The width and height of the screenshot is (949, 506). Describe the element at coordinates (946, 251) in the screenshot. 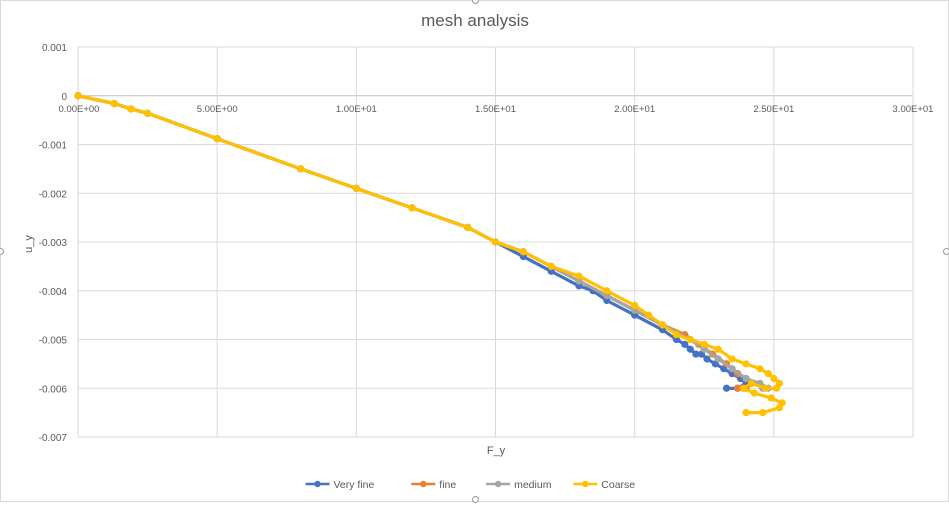

I see `resize-handle-right` at that location.